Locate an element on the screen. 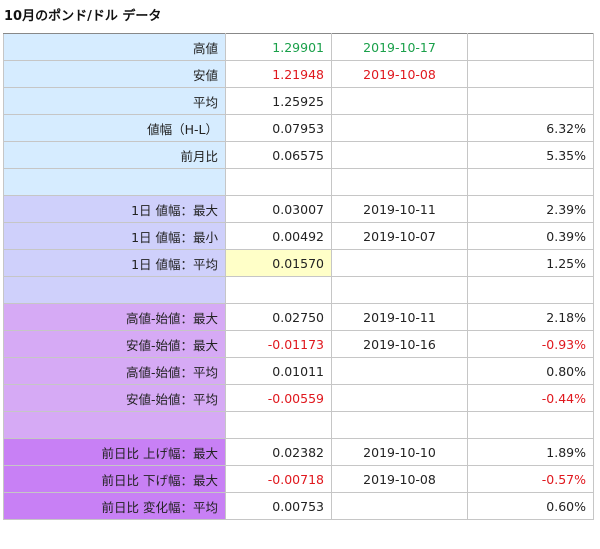 The image size is (600, 549). row-label: 前日比 下げ幅：最大 is located at coordinates (114, 479).